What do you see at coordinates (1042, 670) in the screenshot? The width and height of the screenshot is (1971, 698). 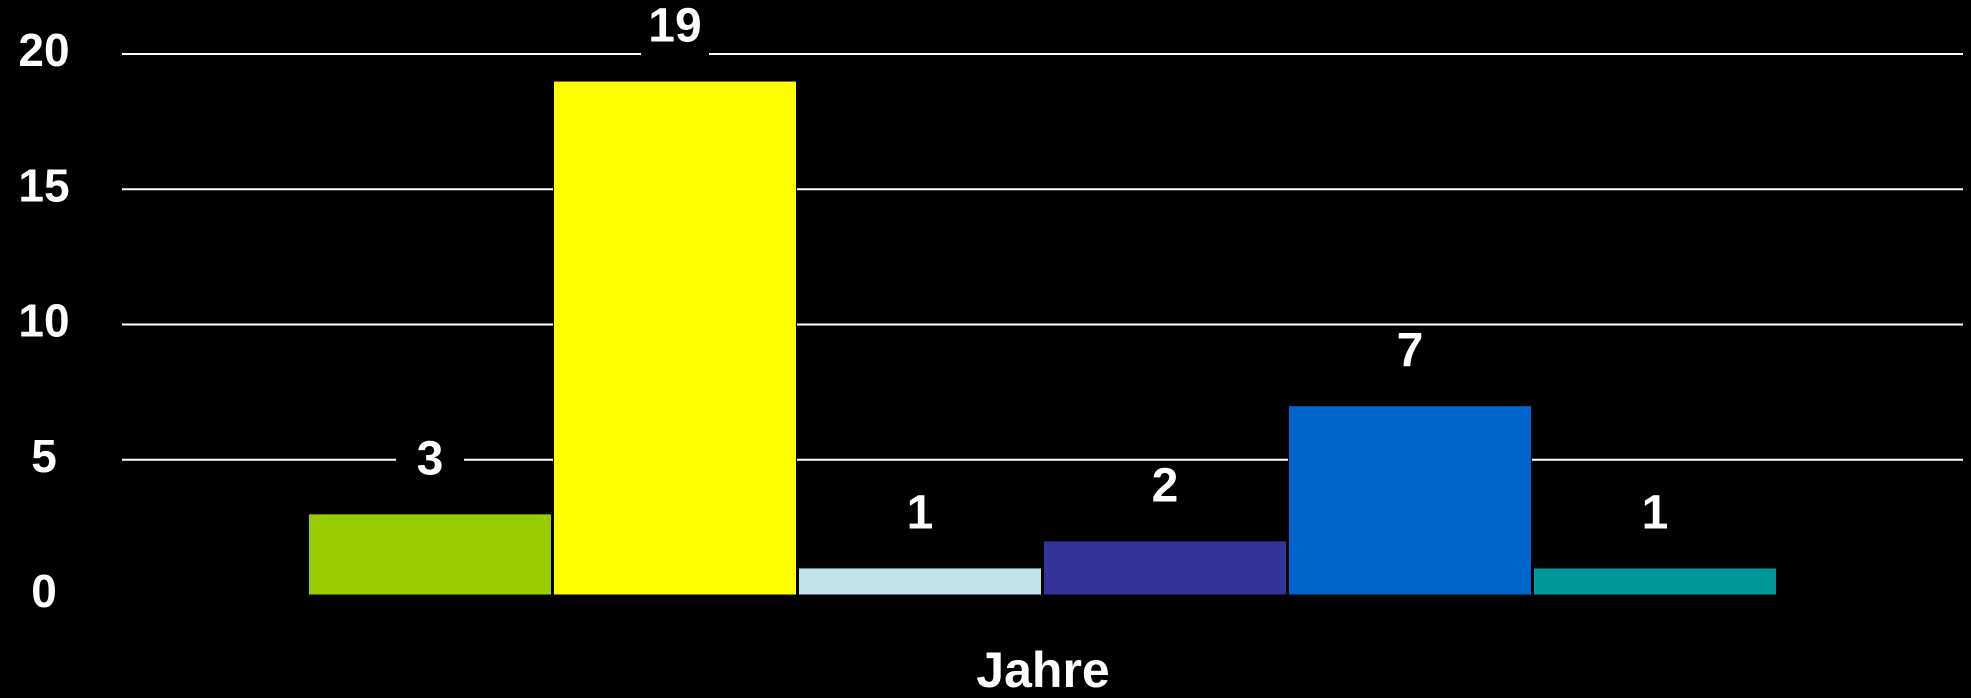 I see `x-axis-label: Jahre` at bounding box center [1042, 670].